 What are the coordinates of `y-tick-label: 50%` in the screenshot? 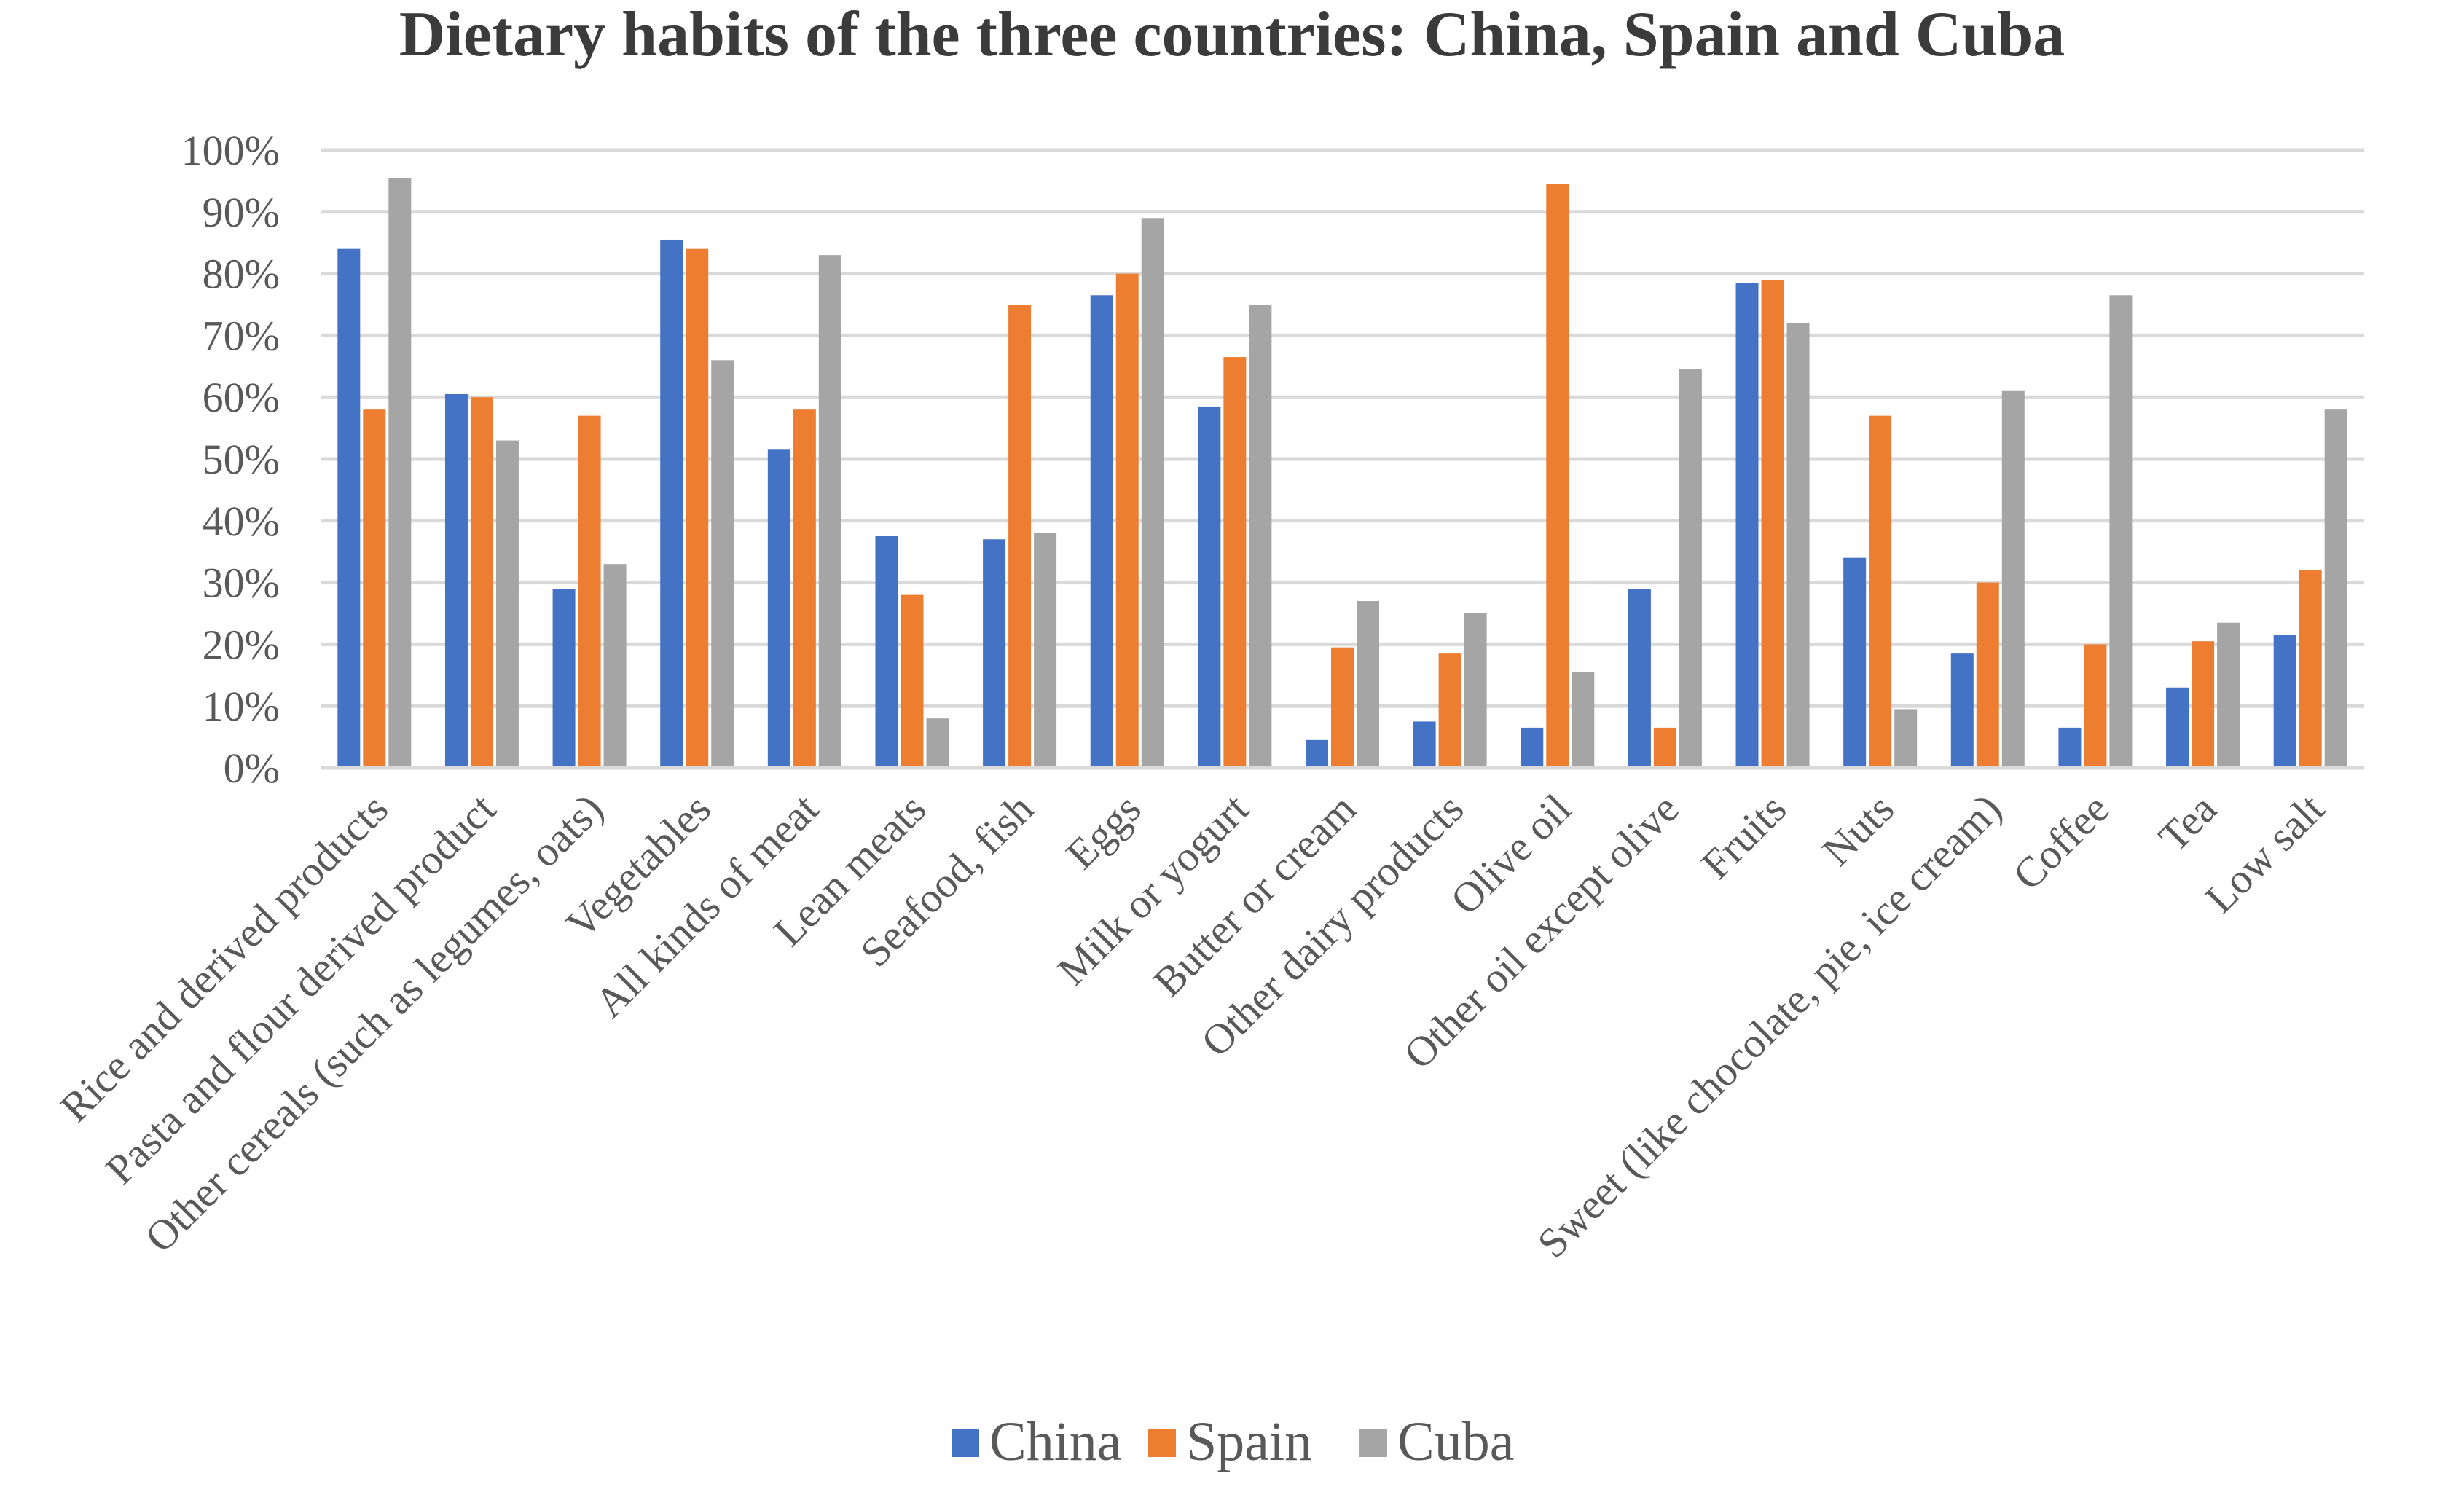 It's located at (241, 459).